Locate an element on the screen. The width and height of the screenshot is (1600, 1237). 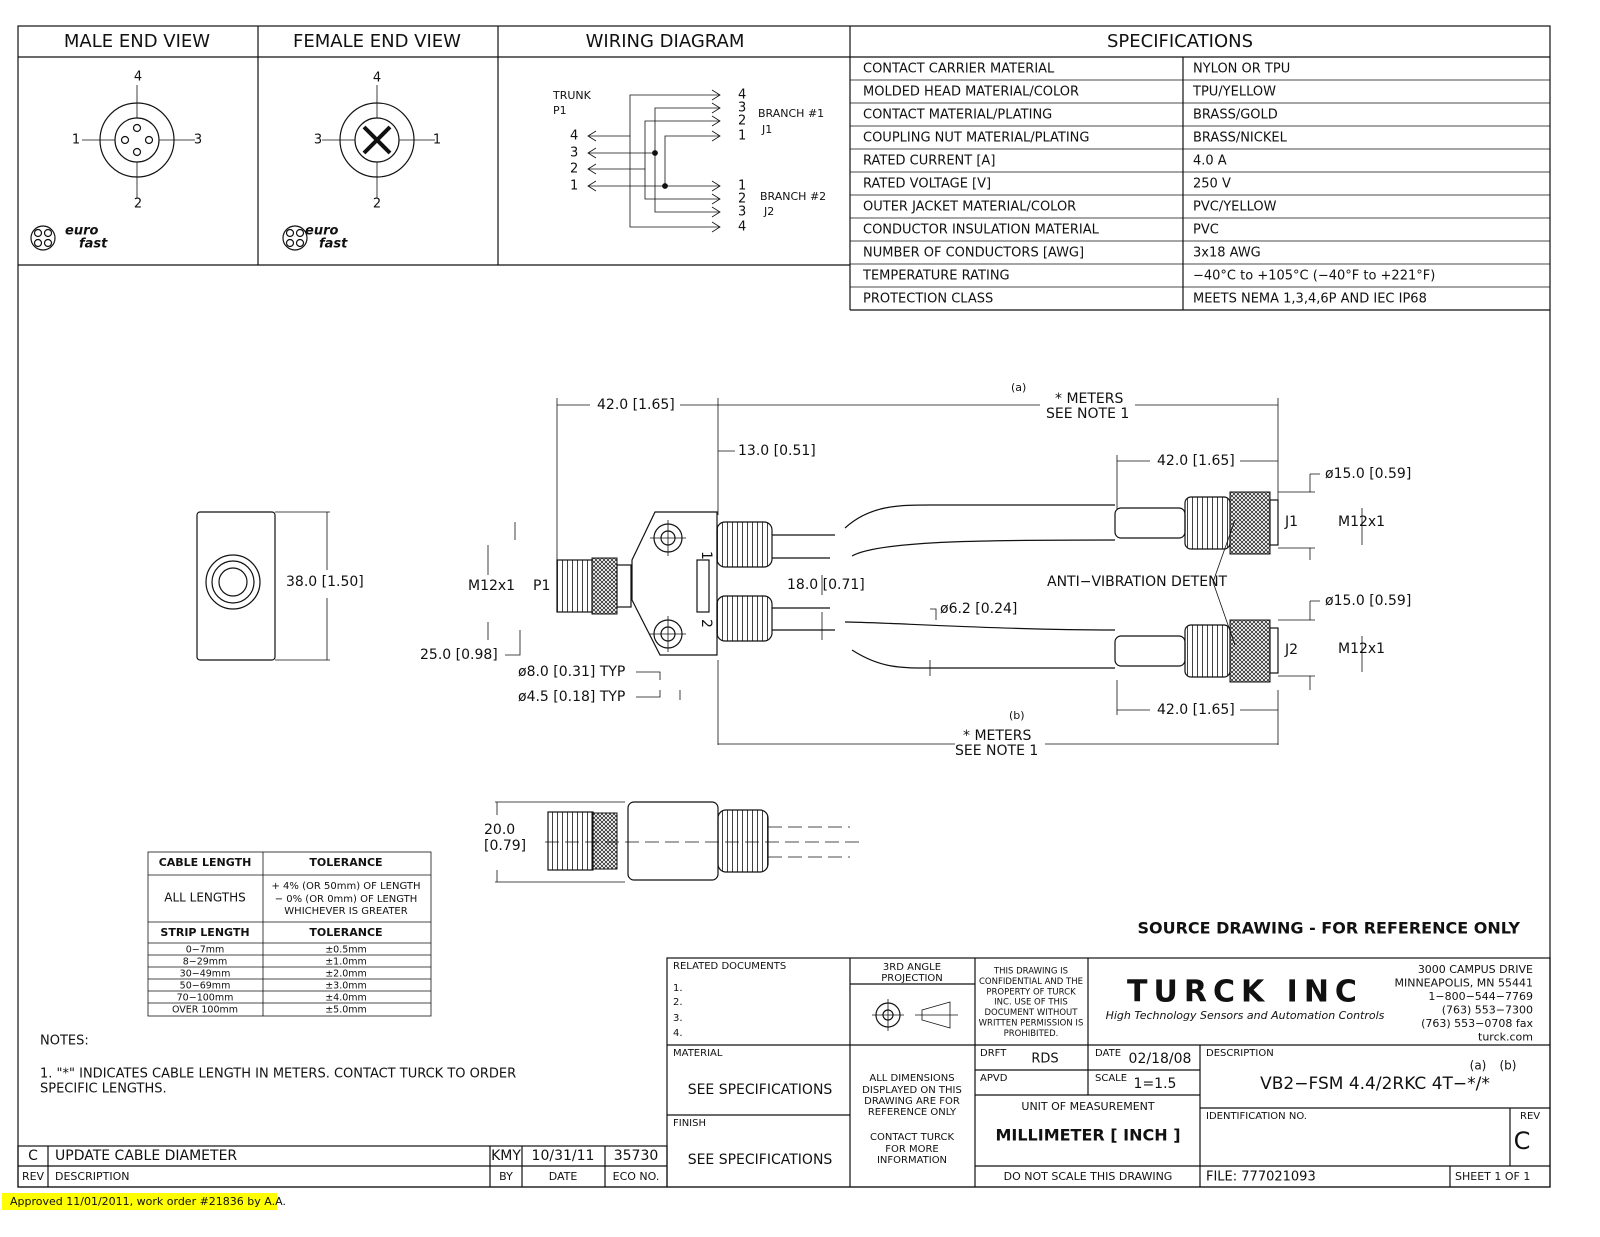
label: ±5.0mm is located at coordinates (346, 1010).